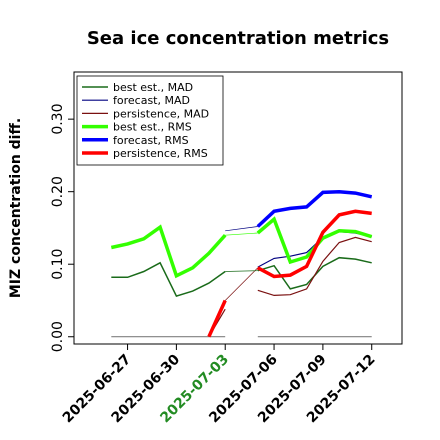  I want to click on series-persistence-mad, so click(290, 287).